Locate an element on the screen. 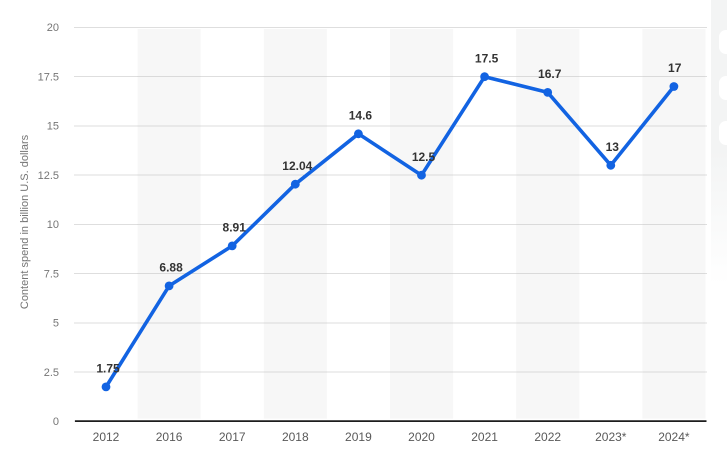 Image resolution: width=727 pixels, height=457 pixels. svg-text: 12.04 is located at coordinates (297, 166).